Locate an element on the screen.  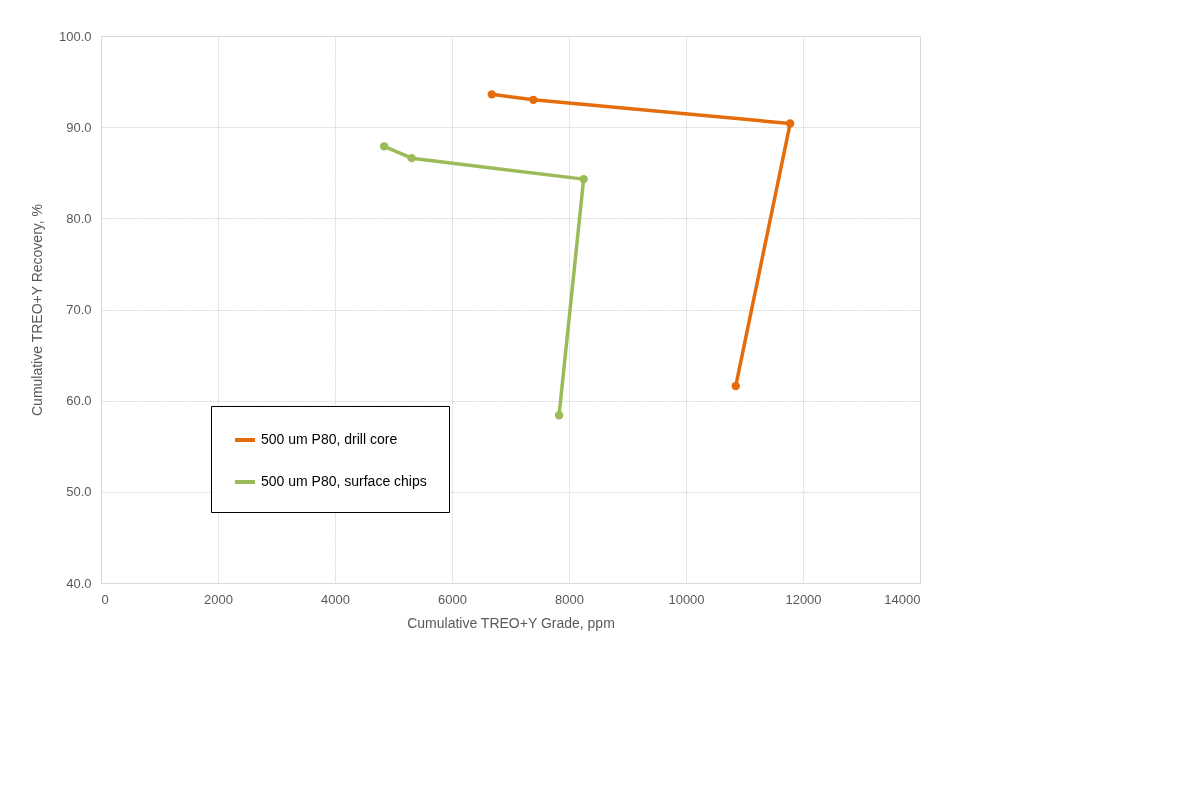
x-tick-label: 0 is located at coordinates (105, 599).